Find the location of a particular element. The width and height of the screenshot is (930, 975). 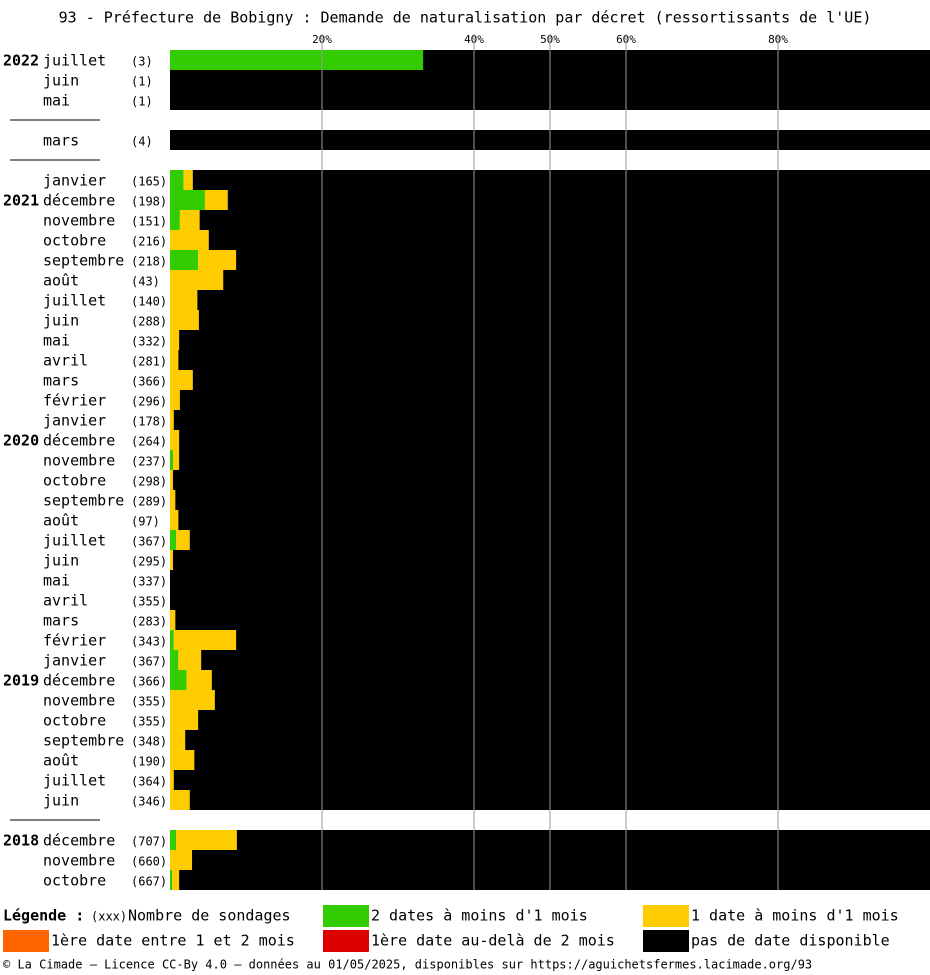

count-label: (1) is located at coordinates (142, 82).